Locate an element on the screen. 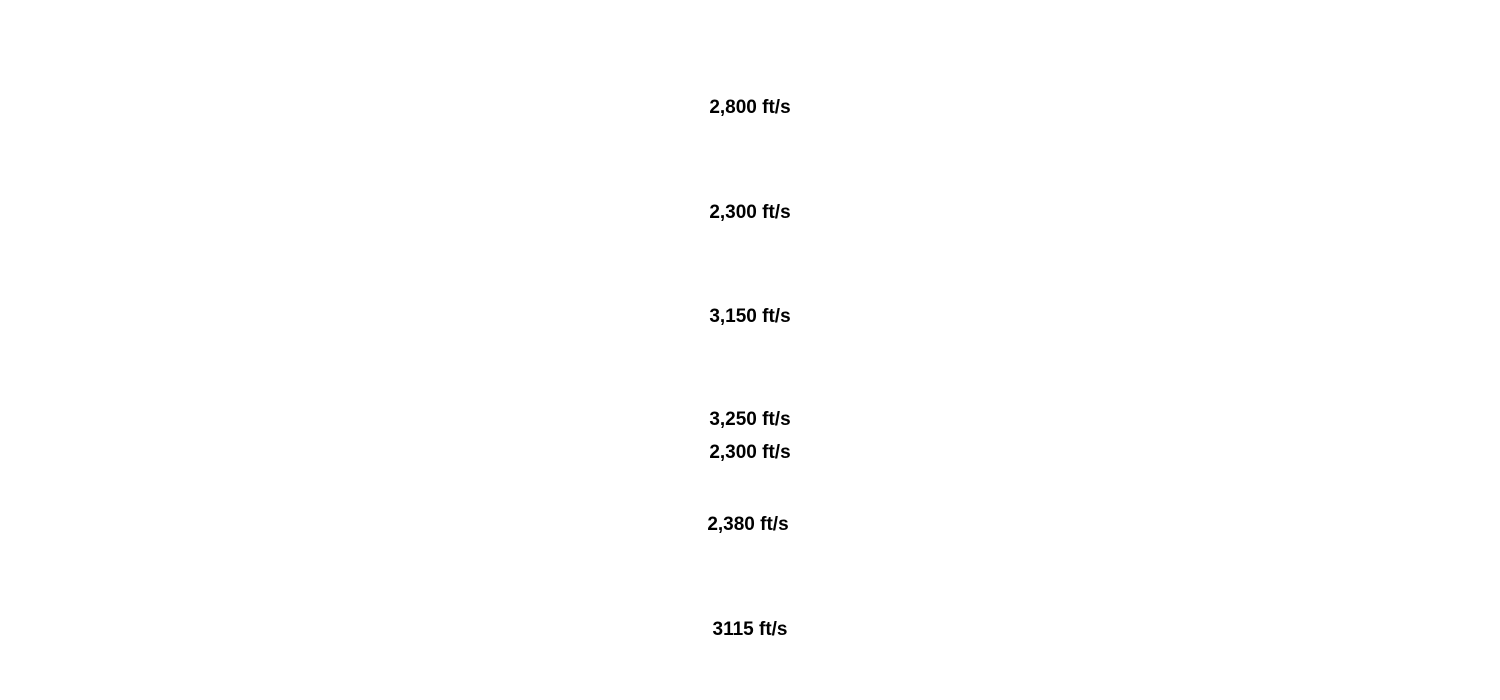 The width and height of the screenshot is (1500, 700). velocity-label: 3,250 ft/s is located at coordinates (750, 419).